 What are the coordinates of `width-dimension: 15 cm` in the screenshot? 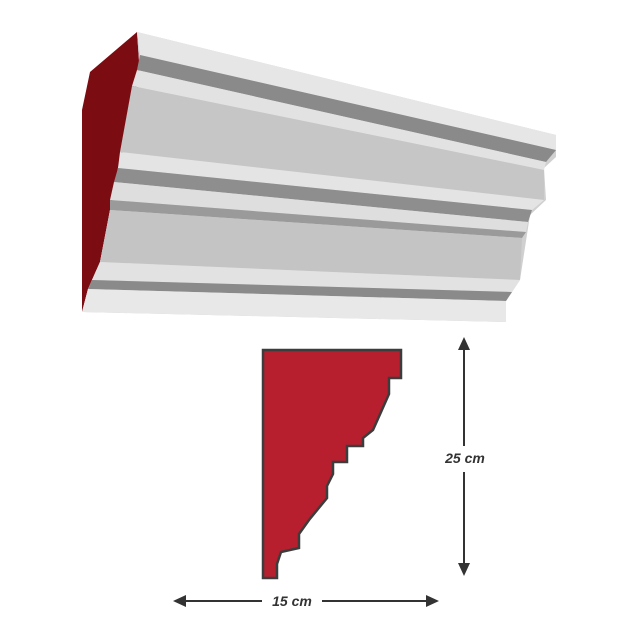 It's located at (306, 601).